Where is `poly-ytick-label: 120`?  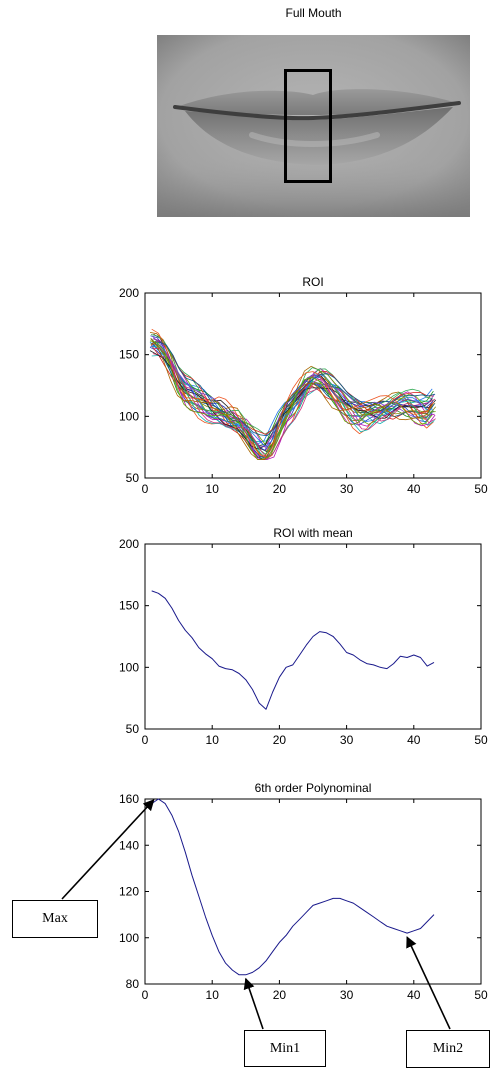 poly-ytick-label: 120 is located at coordinates (129, 892).